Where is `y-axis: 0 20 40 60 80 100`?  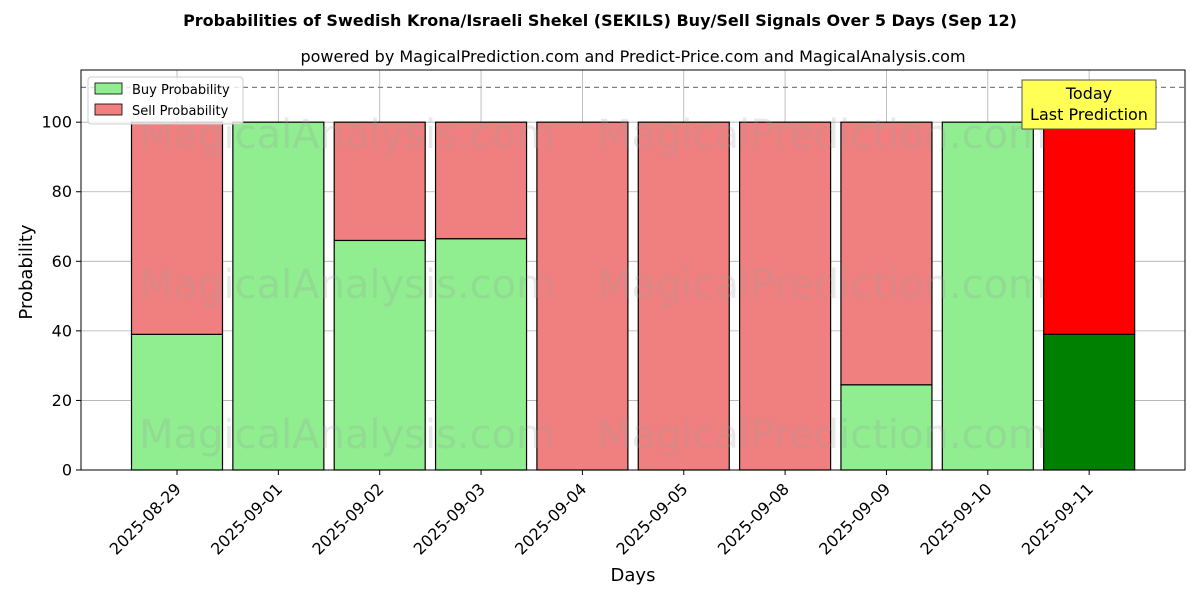 y-axis: 0 20 40 60 80 100 is located at coordinates (61, 296).